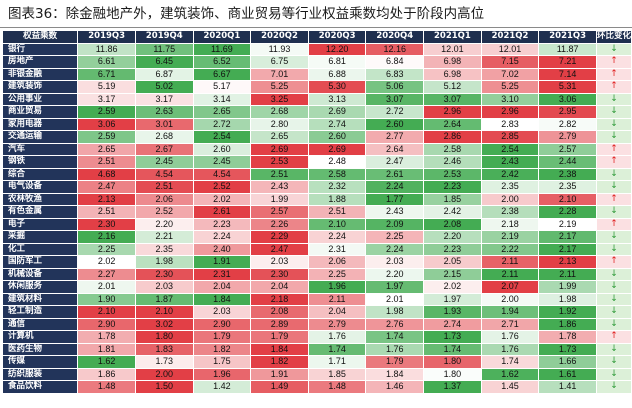 The width and height of the screenshot is (632, 408). I want to click on value-cell: 7.14, so click(567, 74).